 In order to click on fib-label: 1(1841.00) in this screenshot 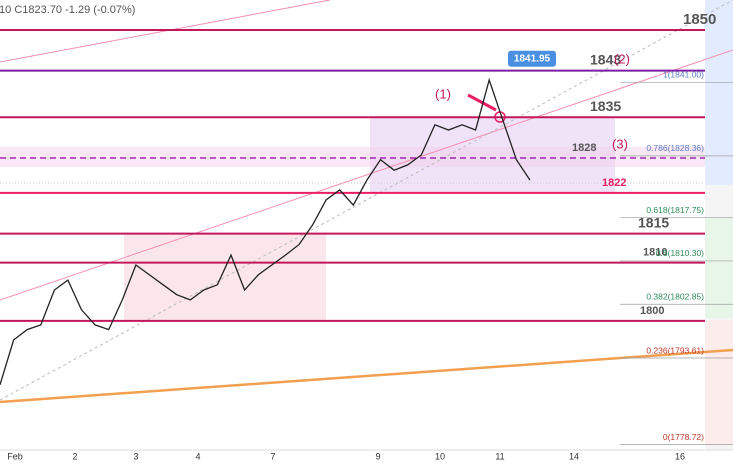, I will do `click(683, 75)`.